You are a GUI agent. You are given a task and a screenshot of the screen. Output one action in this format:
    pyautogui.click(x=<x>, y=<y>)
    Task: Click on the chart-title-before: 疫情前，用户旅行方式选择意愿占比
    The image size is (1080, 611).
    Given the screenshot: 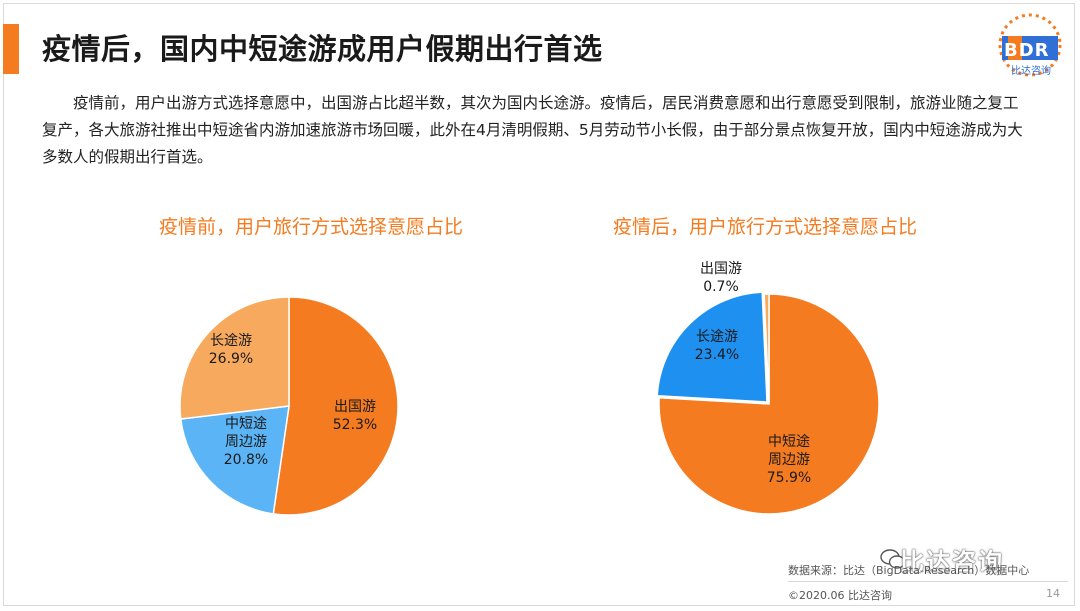 What is the action you would take?
    pyautogui.click(x=310, y=227)
    